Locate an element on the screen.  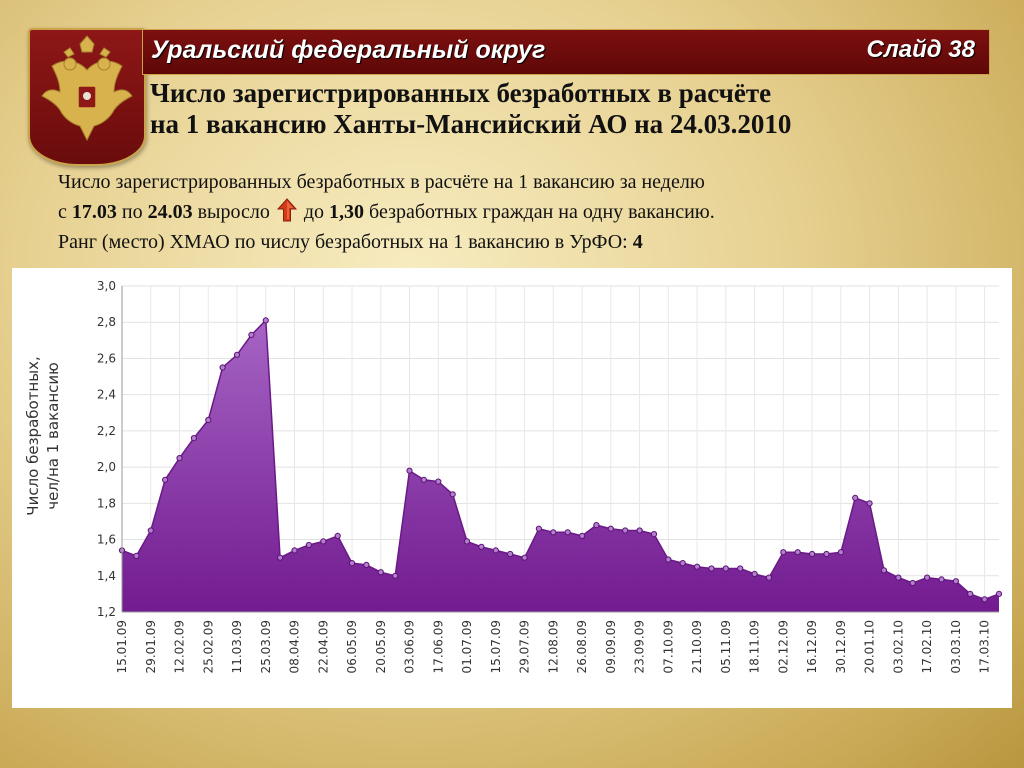
x-tick-label: 12.08.09 is located at coordinates (553, 646).